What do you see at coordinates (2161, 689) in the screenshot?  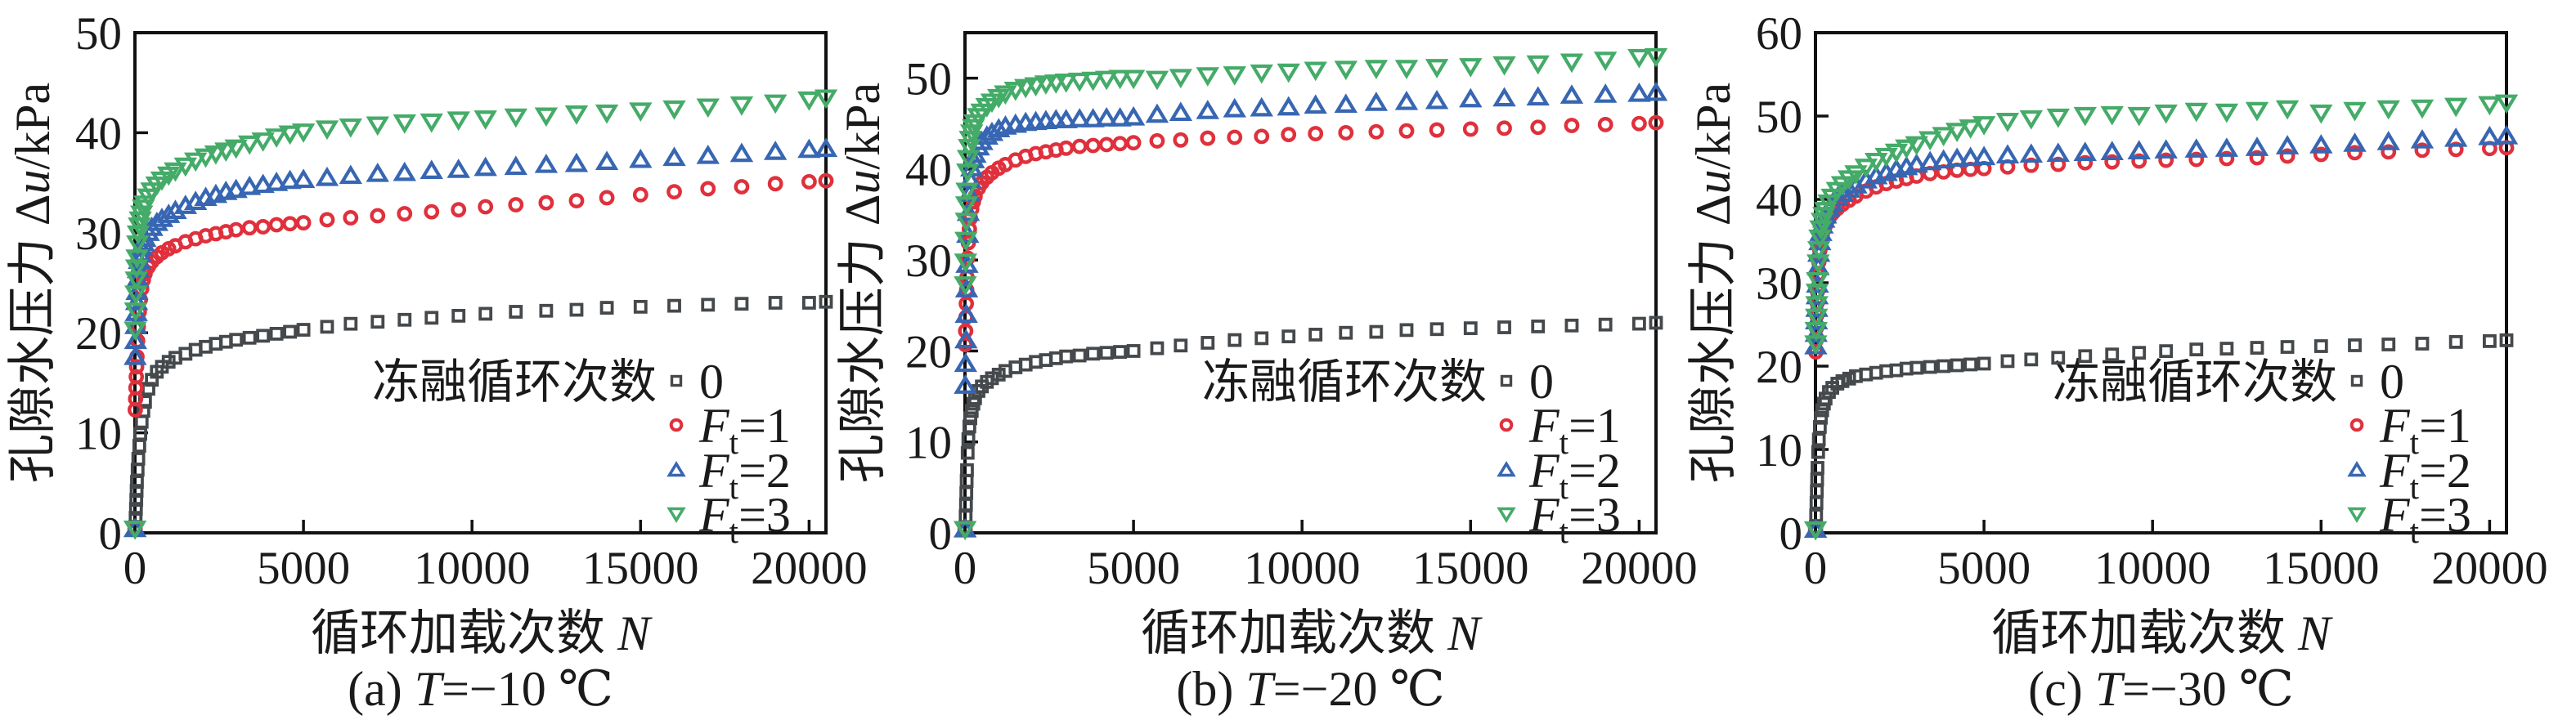 I see `panel-caption: (c) T=−30 ℃` at bounding box center [2161, 689].